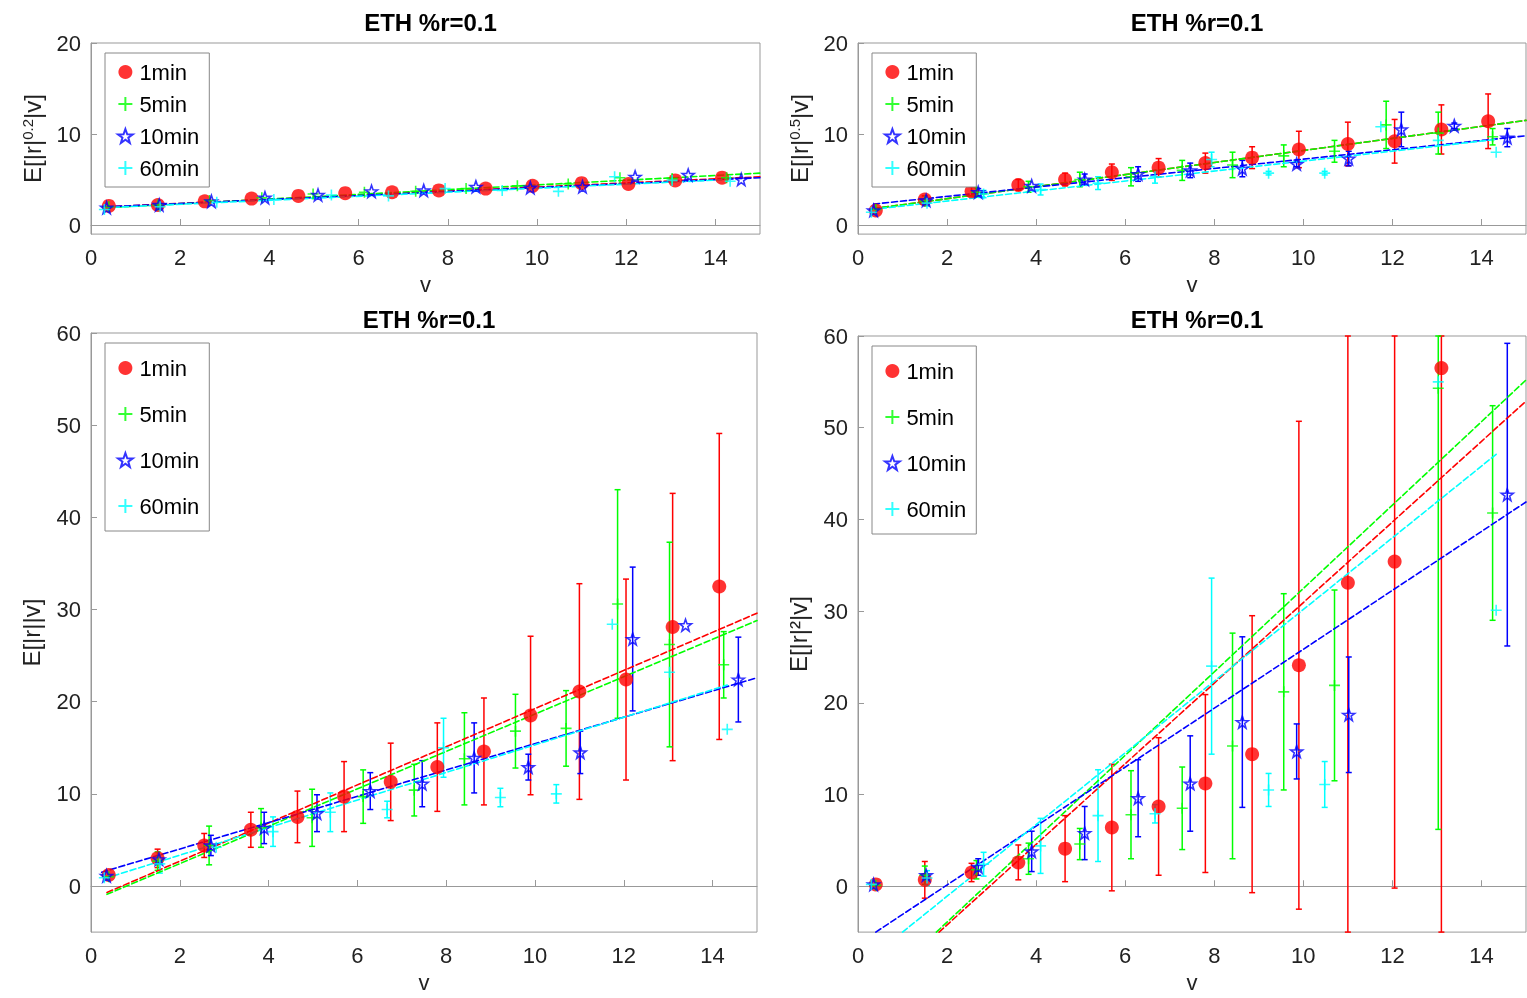 This screenshot has width=1527, height=998. What do you see at coordinates (31, 632) in the screenshot?
I see `y-axis-title: E[|r||v]` at bounding box center [31, 632].